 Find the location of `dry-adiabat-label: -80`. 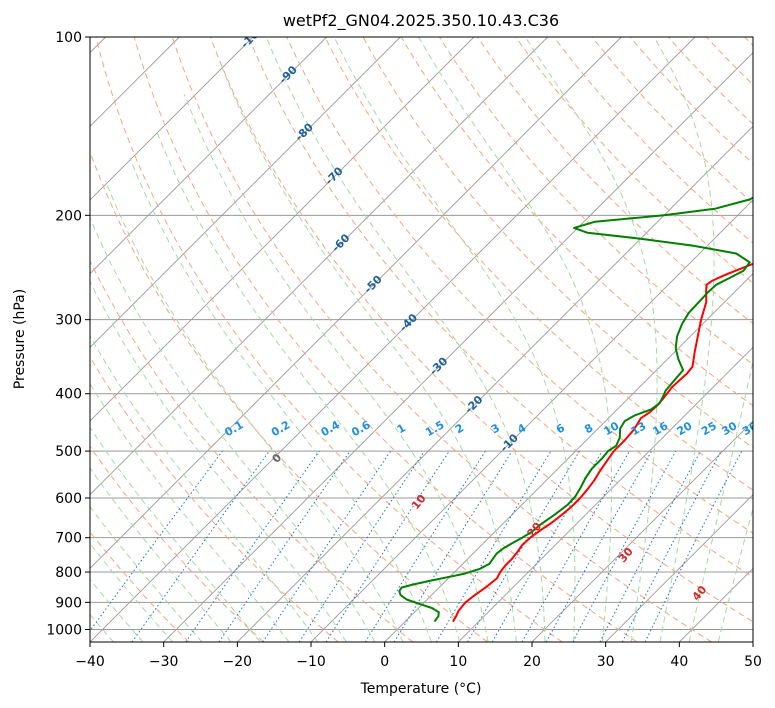

dry-adiabat-label: -80 is located at coordinates (304, 131).